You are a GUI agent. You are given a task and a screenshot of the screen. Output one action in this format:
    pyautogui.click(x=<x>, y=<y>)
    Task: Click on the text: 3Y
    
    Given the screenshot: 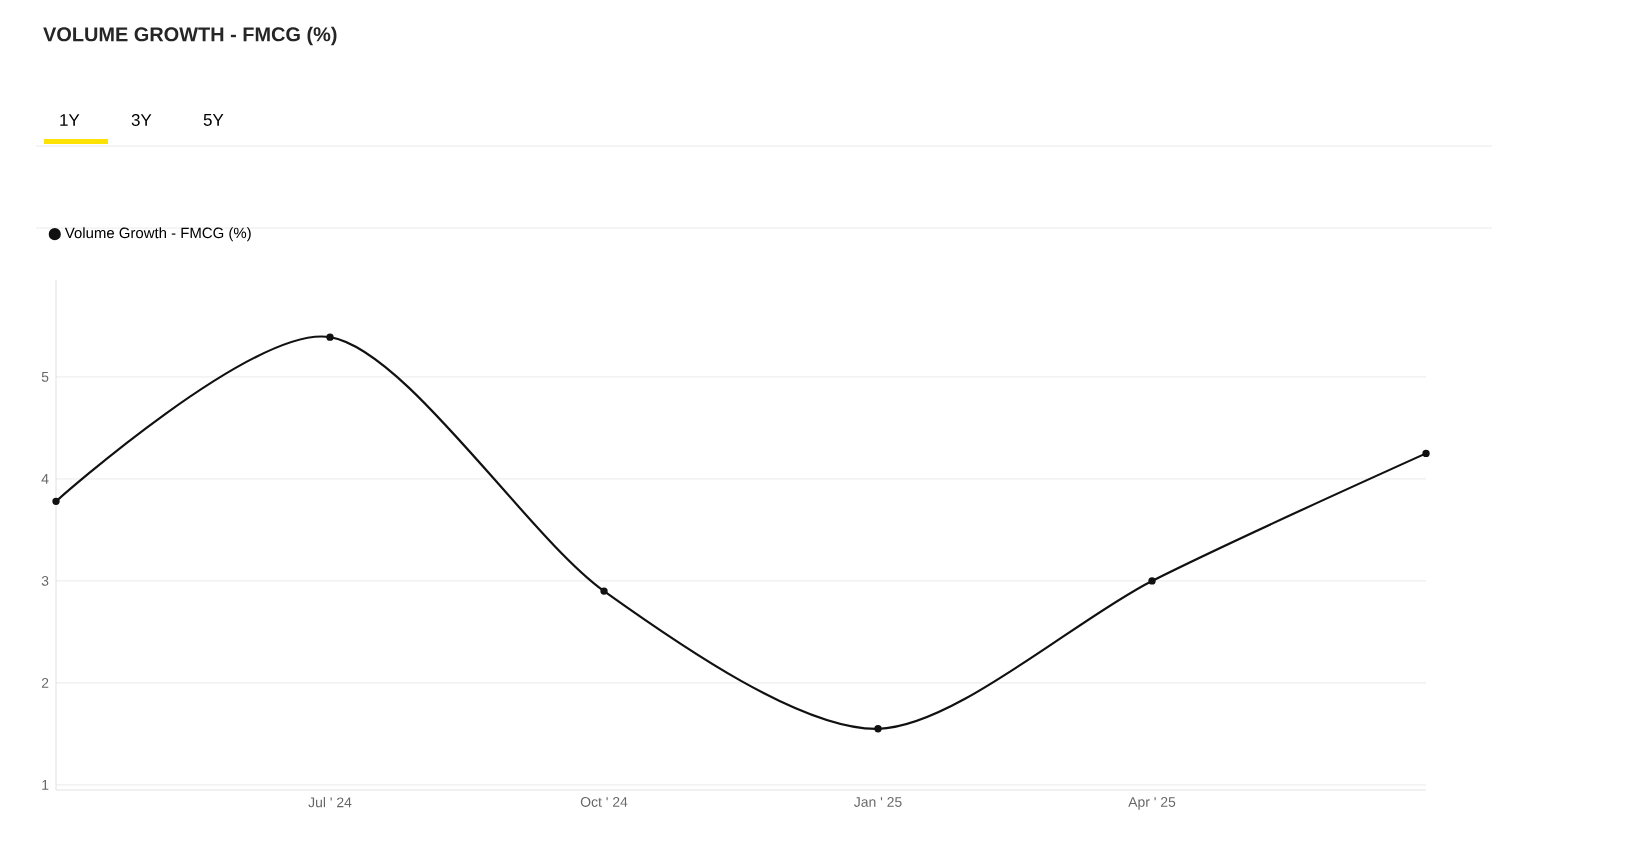 What is the action you would take?
    pyautogui.click(x=141, y=120)
    